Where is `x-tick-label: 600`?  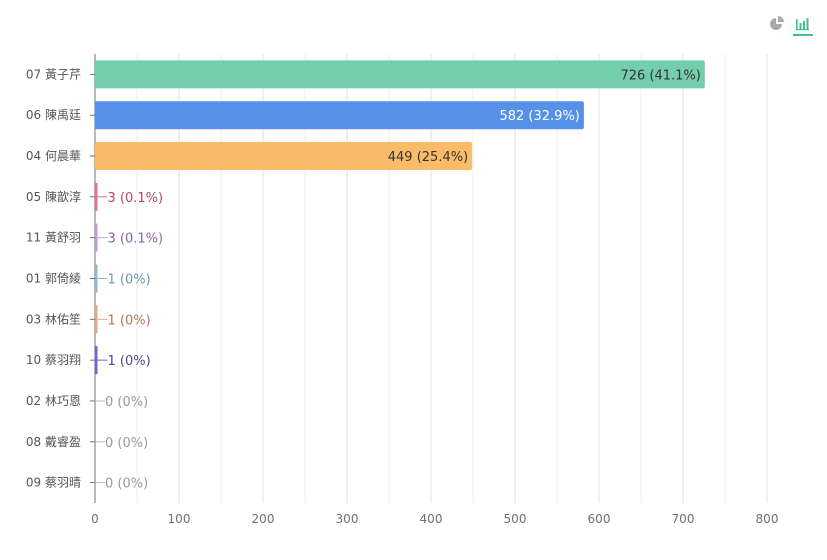
x-tick-label: 600 is located at coordinates (599, 519).